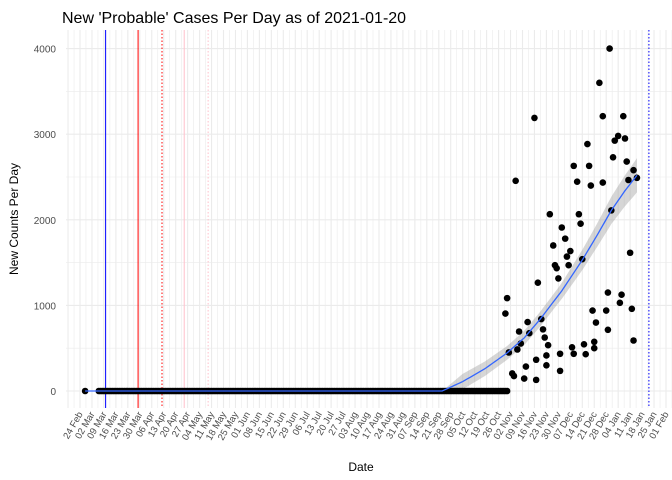 The image size is (672, 480). I want to click on y-axis-title: New Counts Per Day, so click(14, 219).